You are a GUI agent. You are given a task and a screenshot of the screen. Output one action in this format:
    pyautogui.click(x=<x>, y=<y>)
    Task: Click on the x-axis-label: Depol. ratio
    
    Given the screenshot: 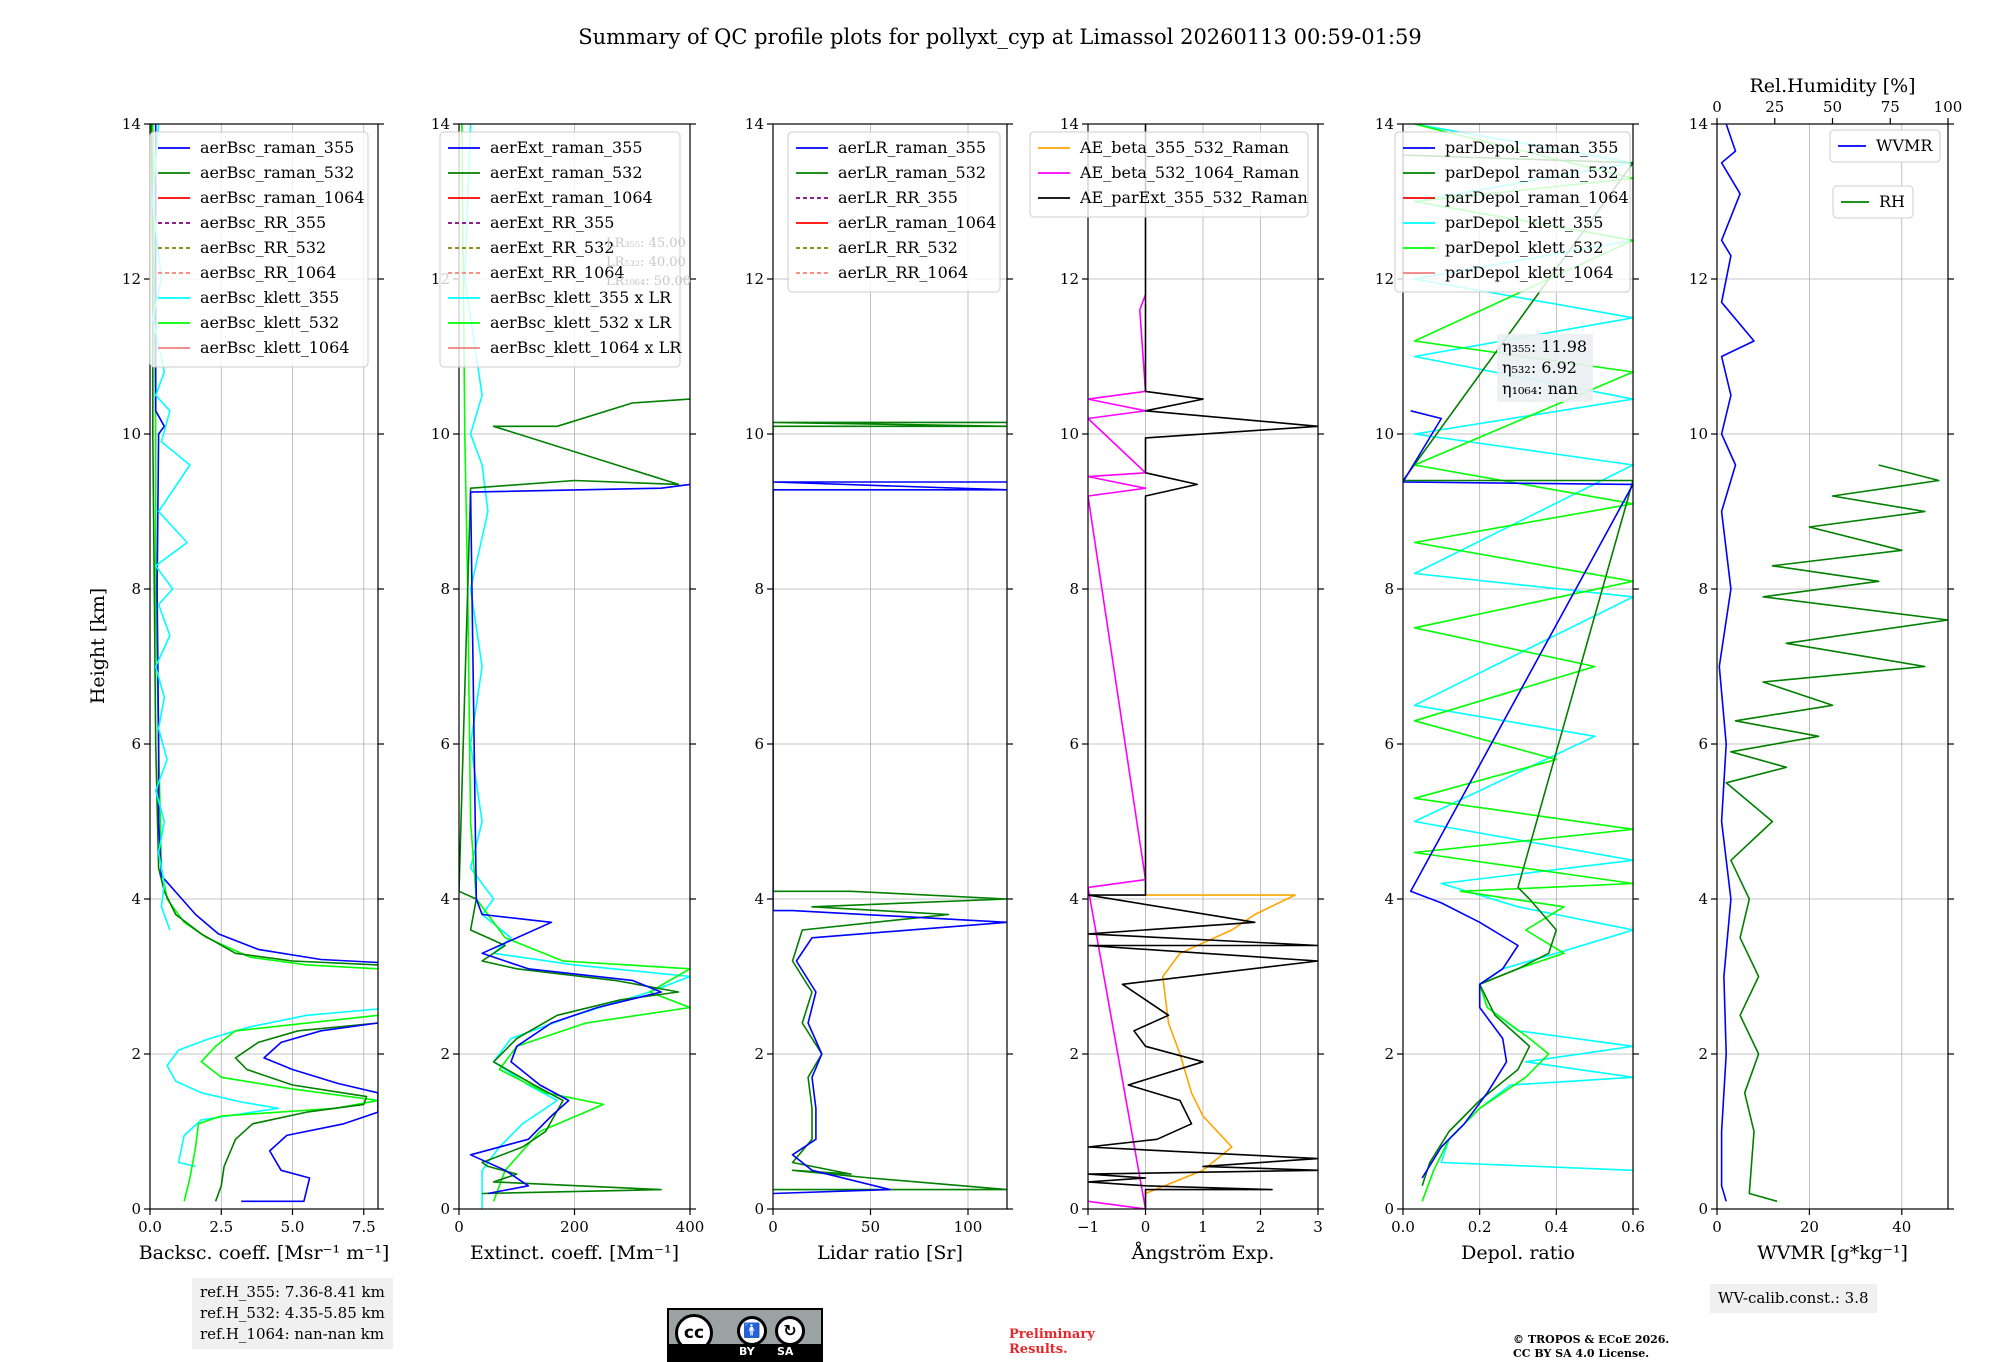 What is the action you would take?
    pyautogui.click(x=1518, y=1253)
    